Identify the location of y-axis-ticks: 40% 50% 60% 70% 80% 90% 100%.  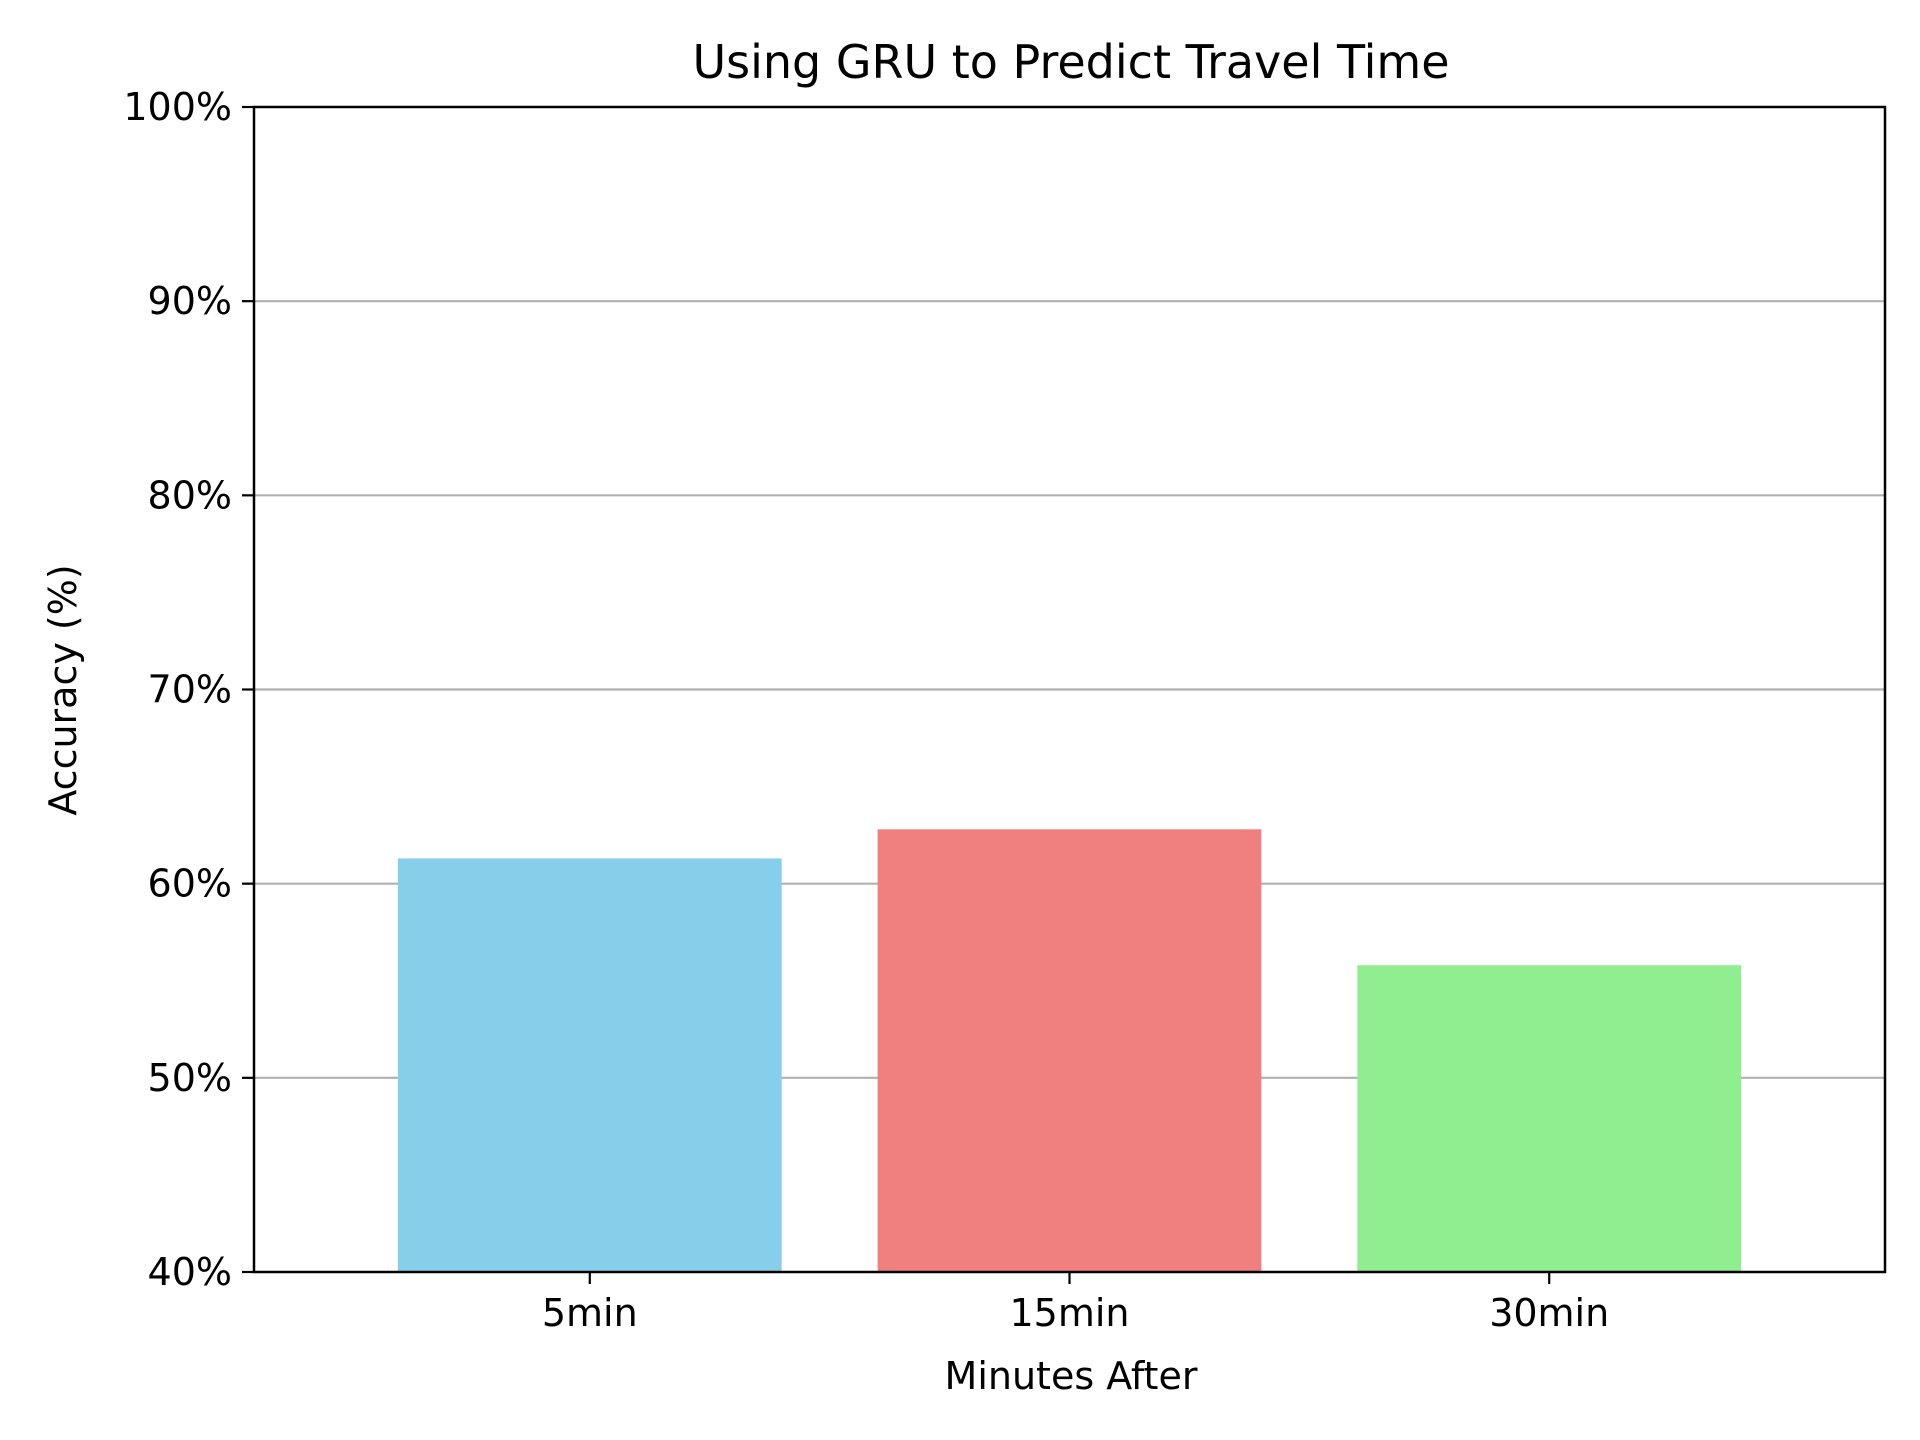
(188, 689).